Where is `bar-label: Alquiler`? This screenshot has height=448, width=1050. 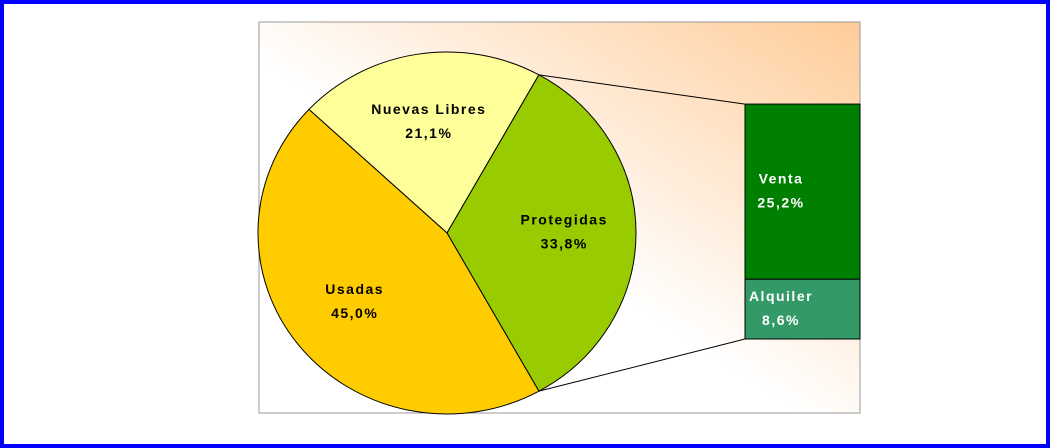 bar-label: Alquiler is located at coordinates (781, 296).